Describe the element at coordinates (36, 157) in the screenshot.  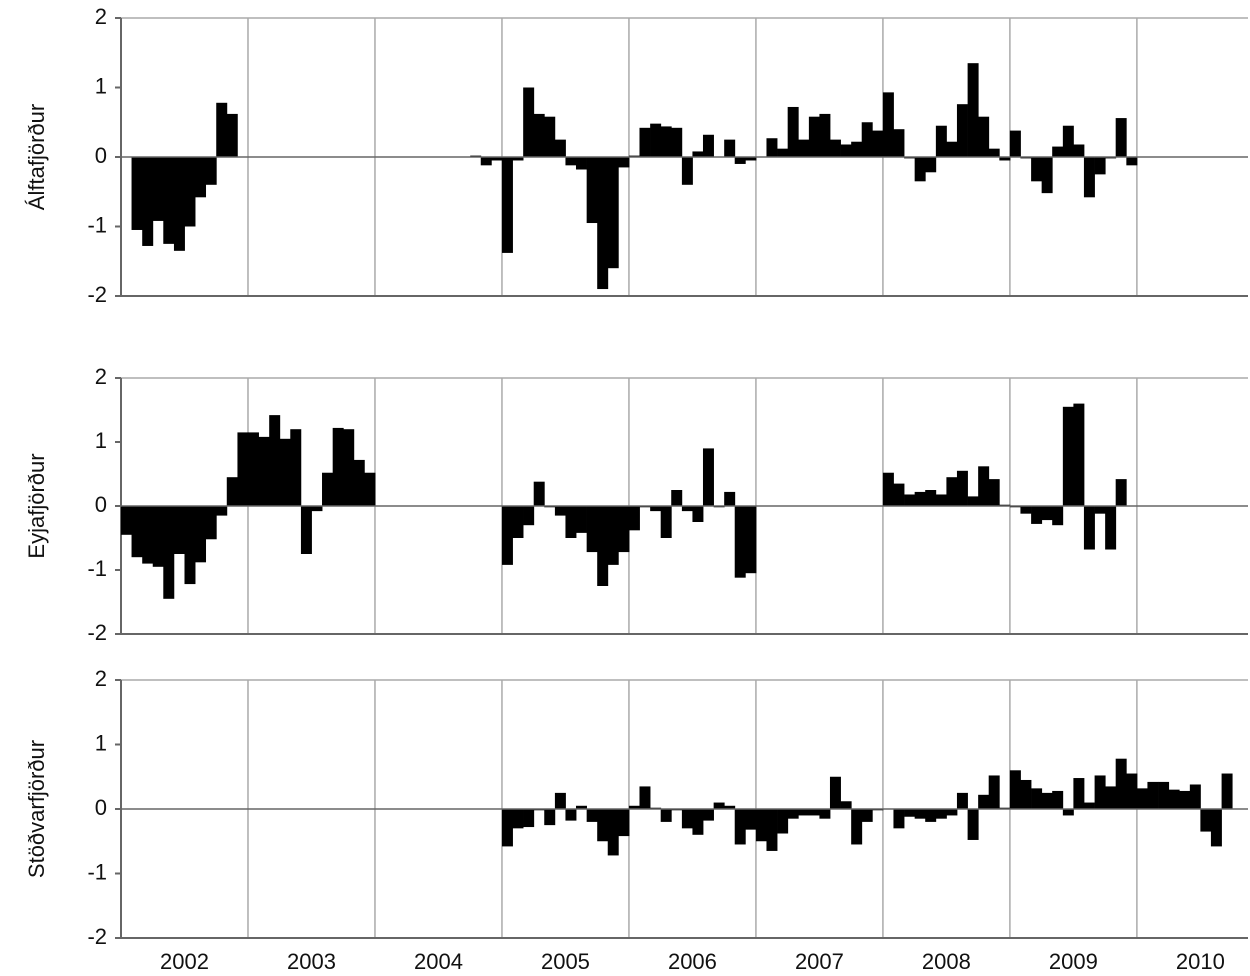
I see `y-axis-label: Álftafjörður` at that location.